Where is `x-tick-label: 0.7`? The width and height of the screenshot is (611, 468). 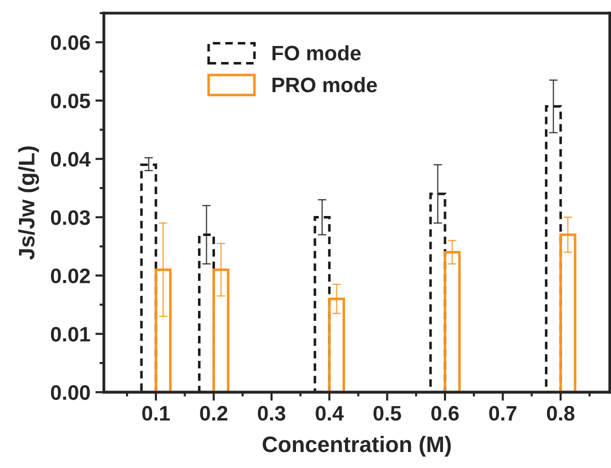
x-tick-label: 0.7 is located at coordinates (502, 413).